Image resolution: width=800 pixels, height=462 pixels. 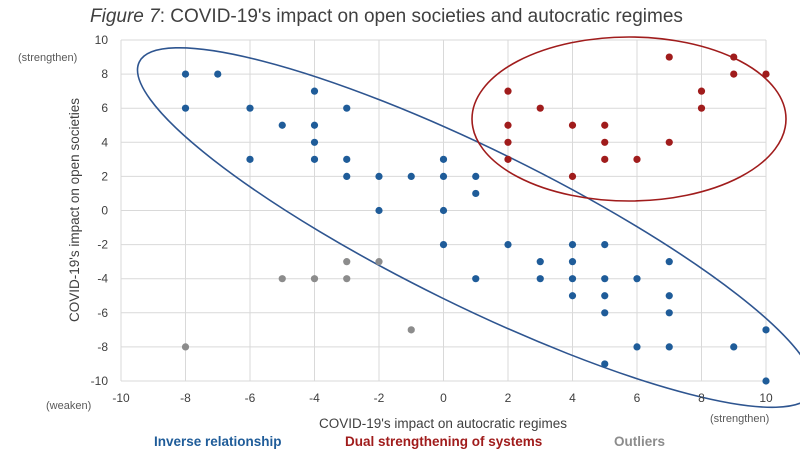 I want to click on x-tick-label: 2, so click(x=508, y=398).